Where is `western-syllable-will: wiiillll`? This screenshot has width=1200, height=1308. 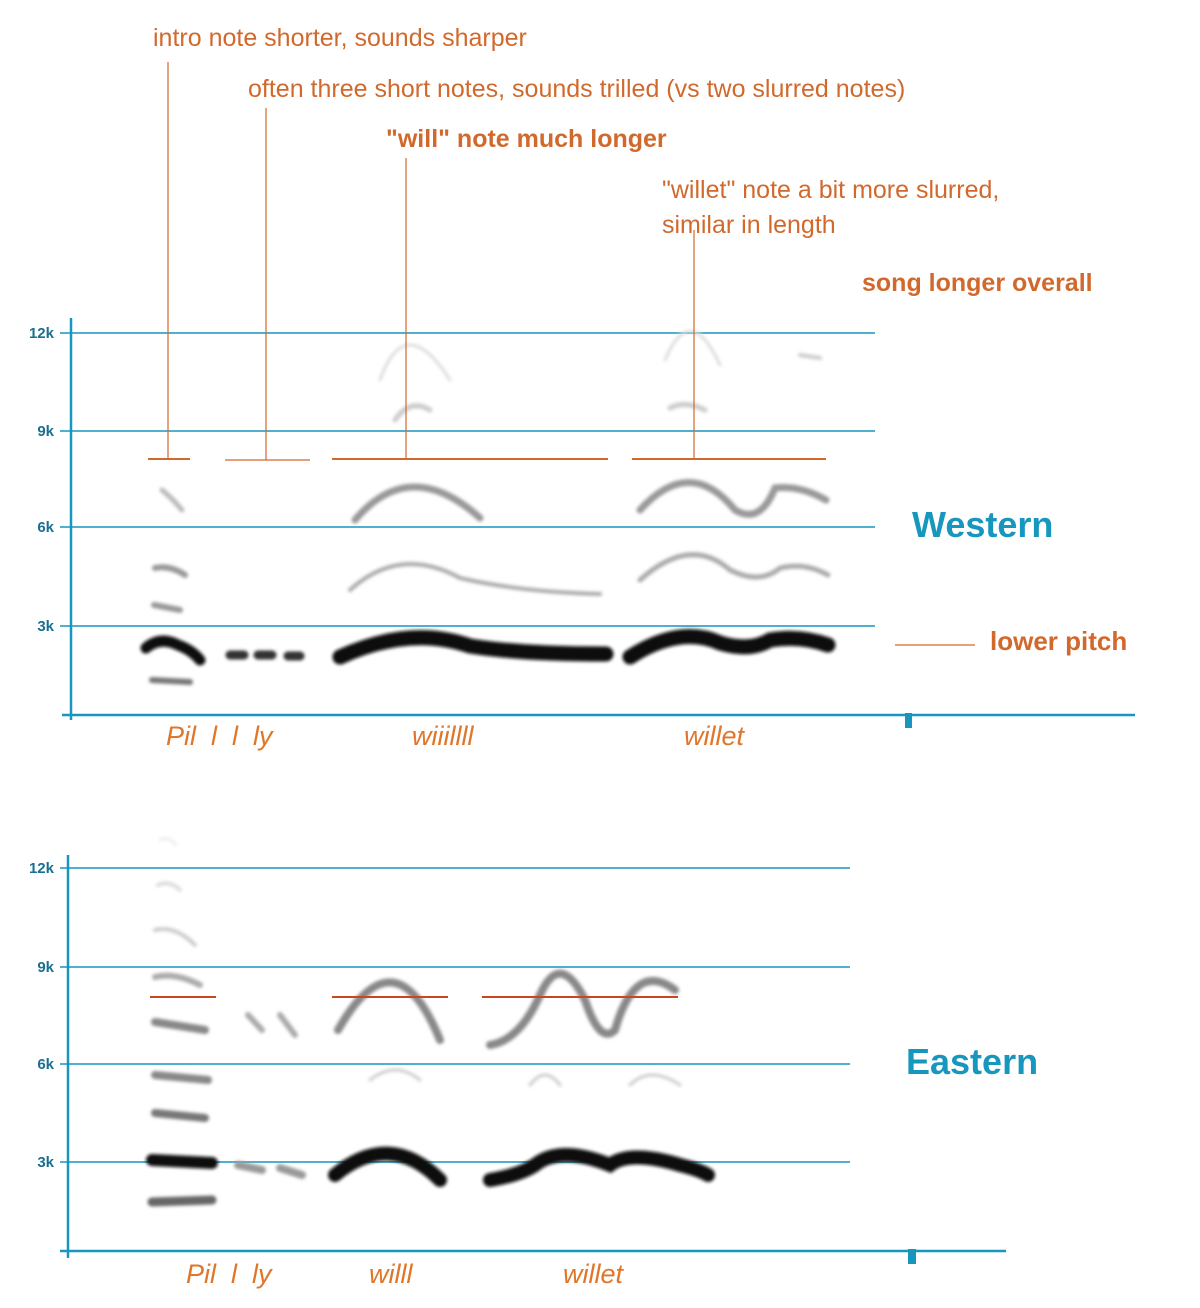
western-syllable-will: wiiillll is located at coordinates (443, 736).